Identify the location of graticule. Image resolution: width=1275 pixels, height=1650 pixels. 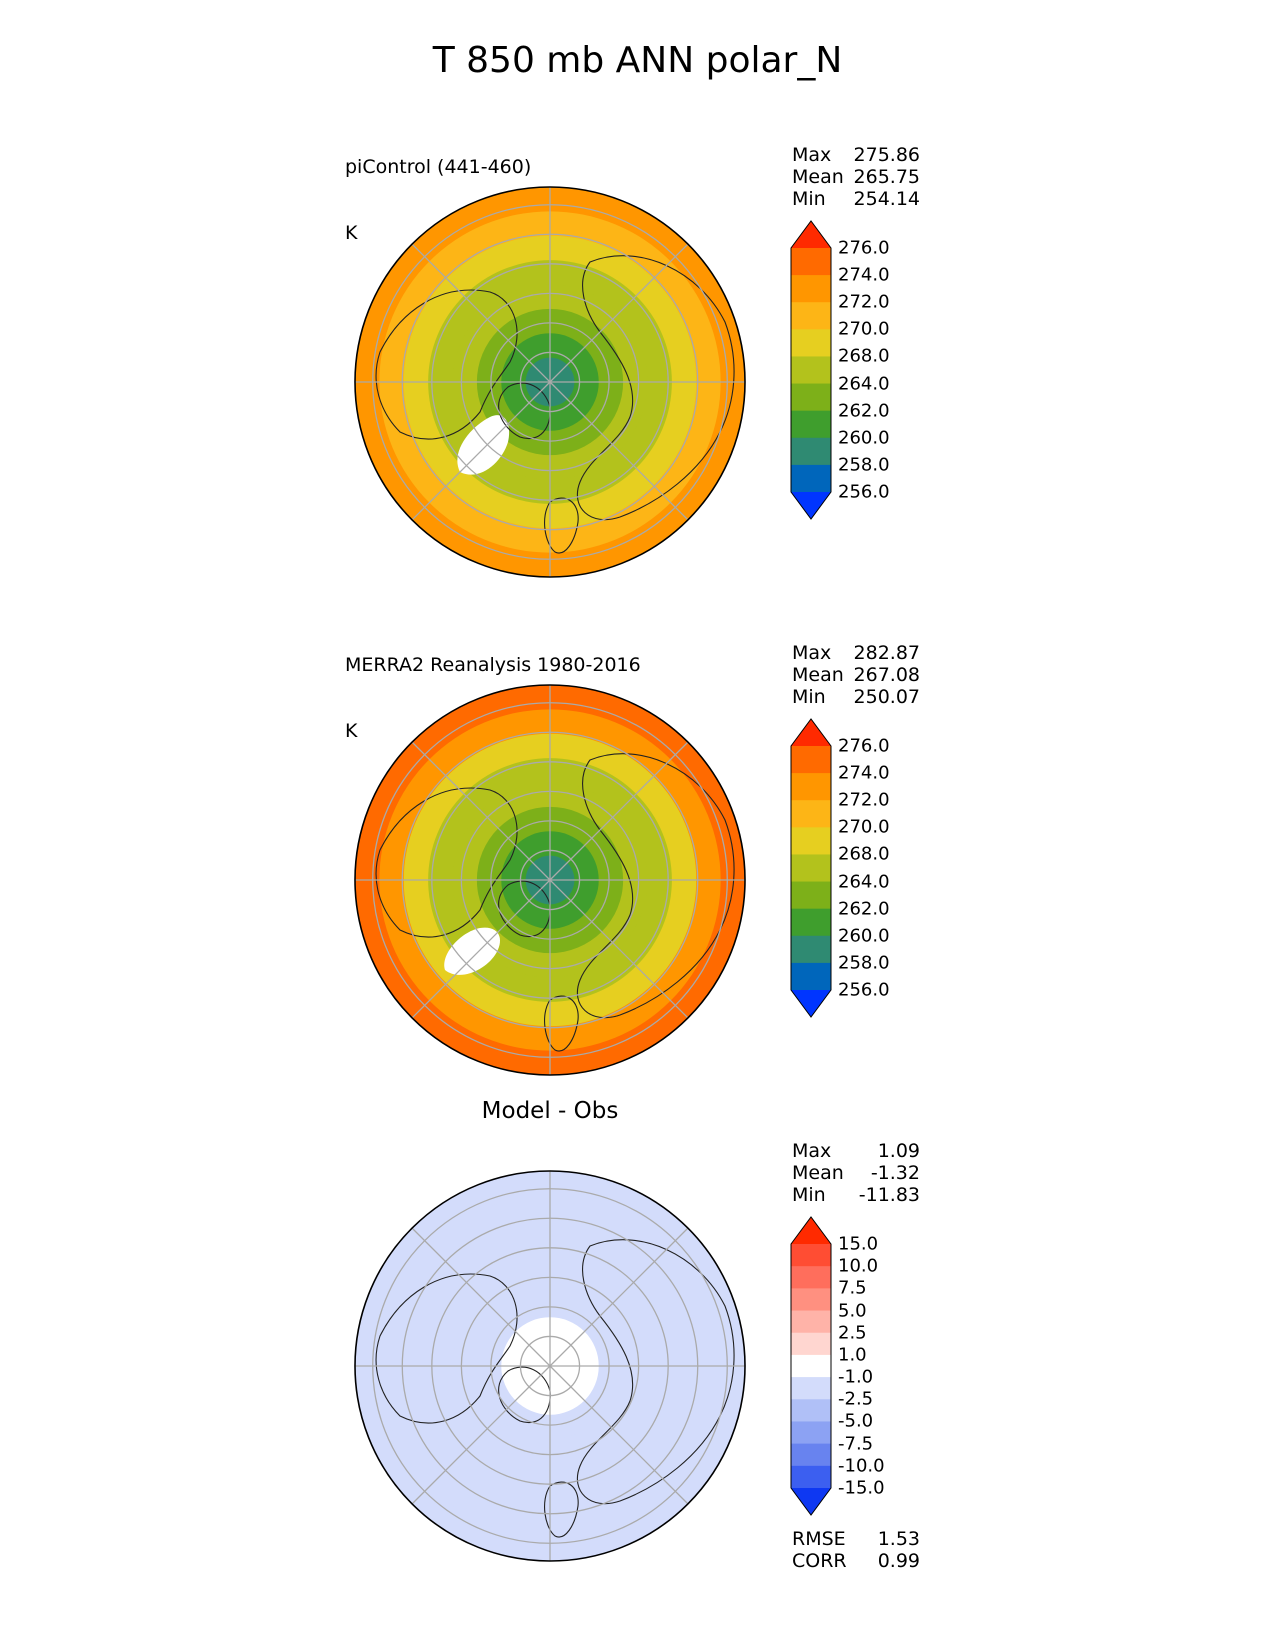
(550, 880).